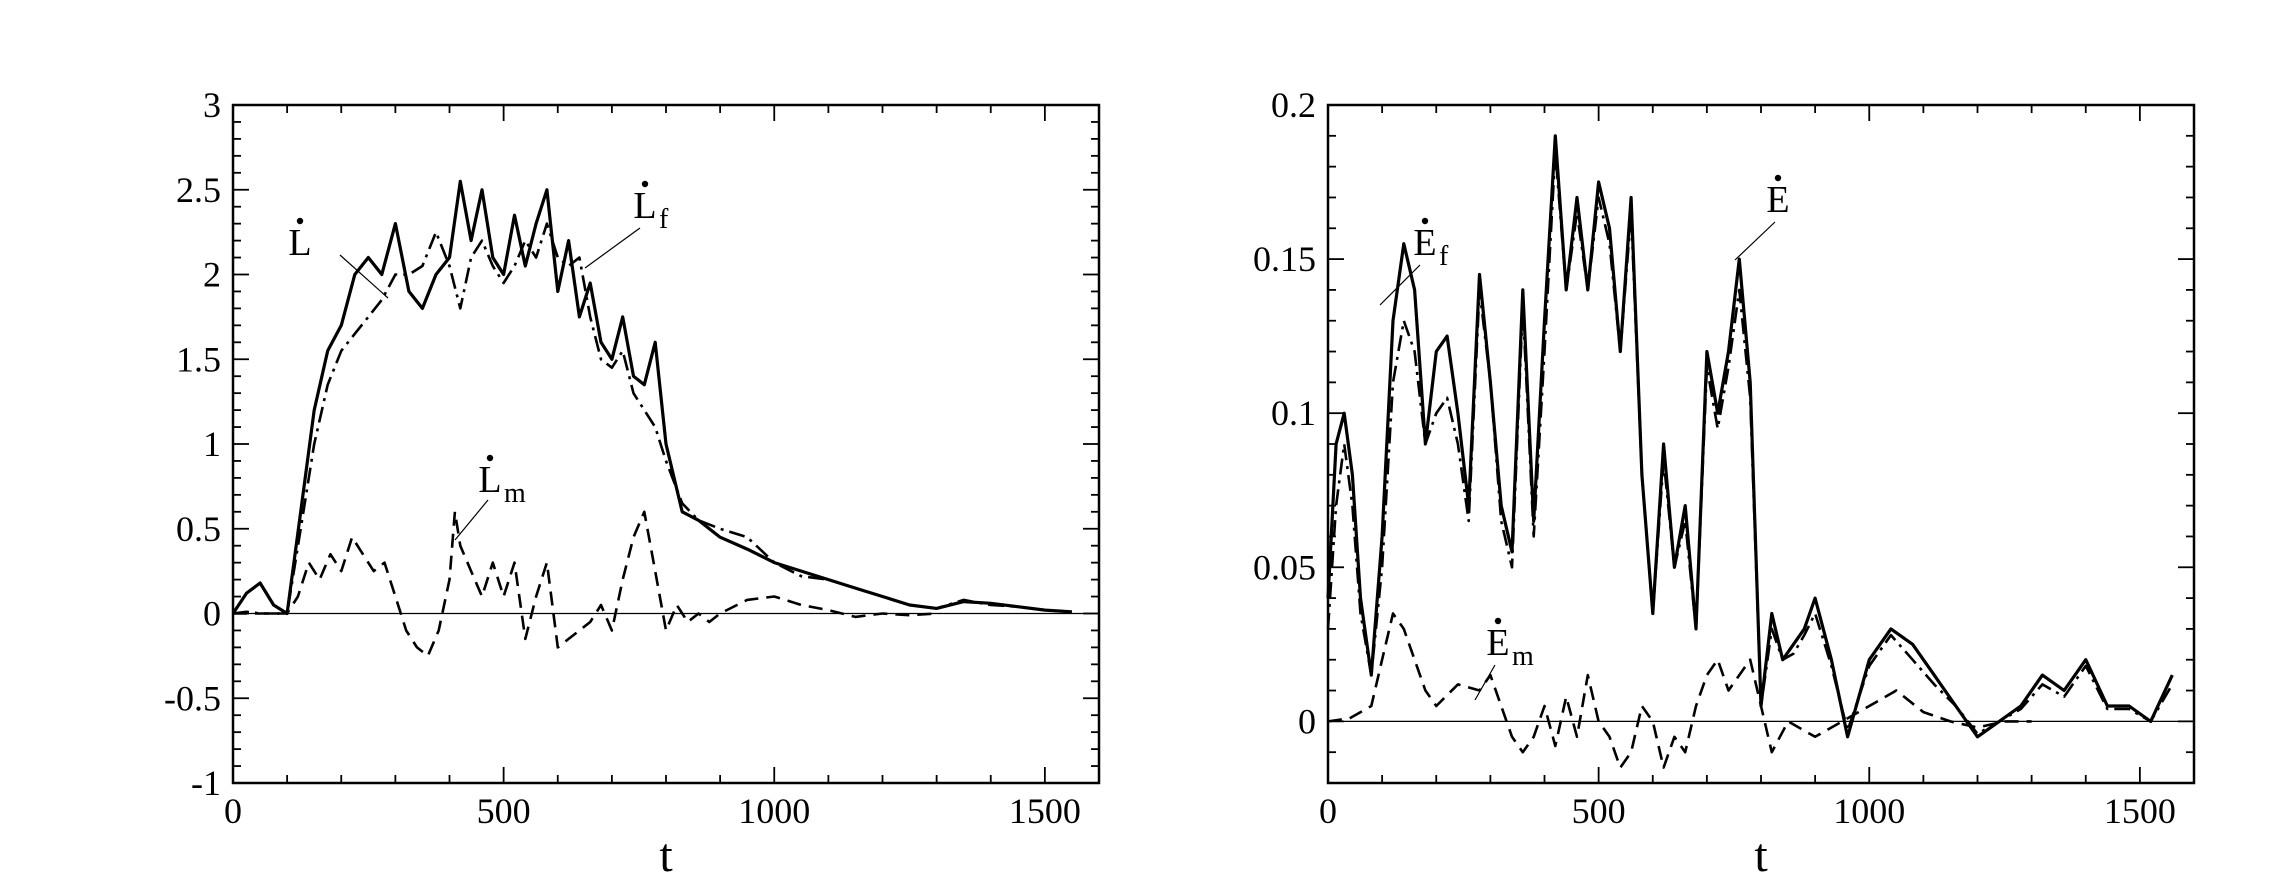 This screenshot has height=881, width=2280. What do you see at coordinates (212, 275) in the screenshot?
I see `y-tick-label: 2` at bounding box center [212, 275].